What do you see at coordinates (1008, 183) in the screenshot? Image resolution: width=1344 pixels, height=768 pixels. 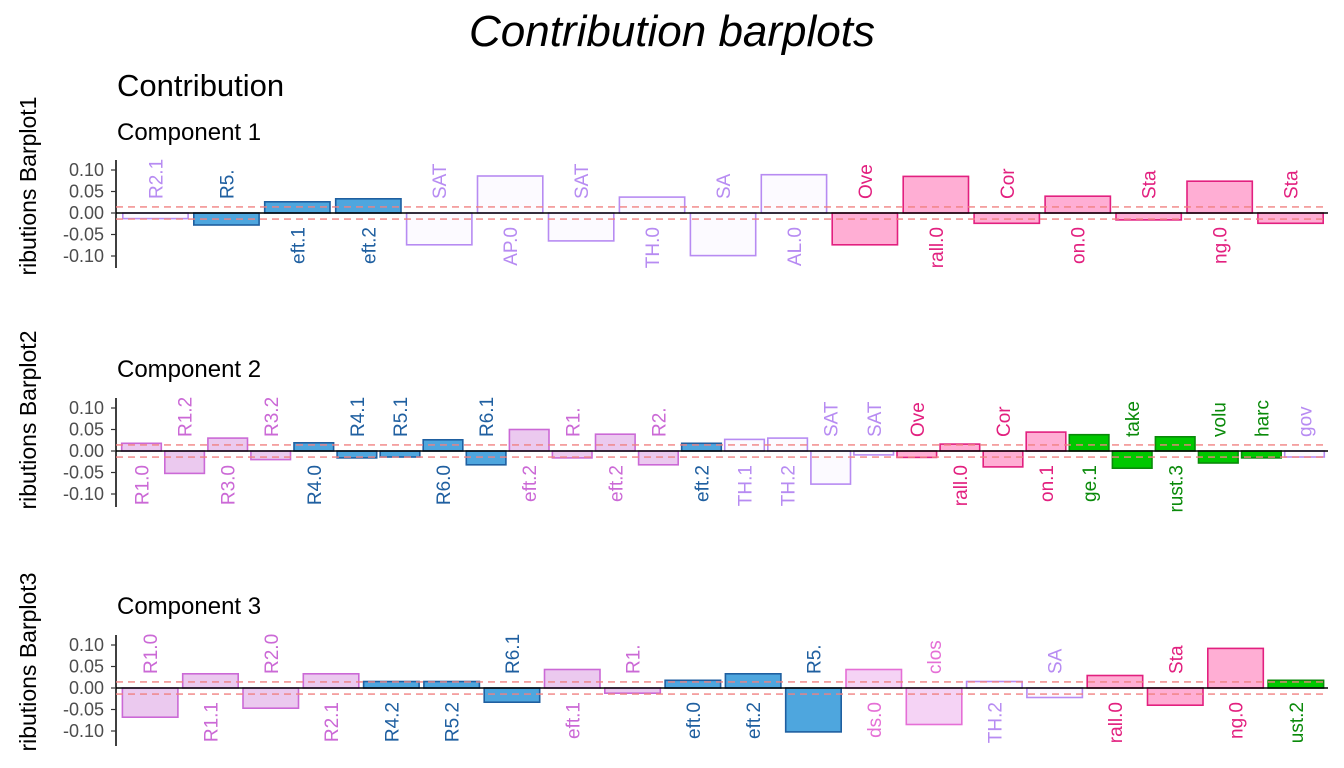 I see `bar-label: Cor` at bounding box center [1008, 183].